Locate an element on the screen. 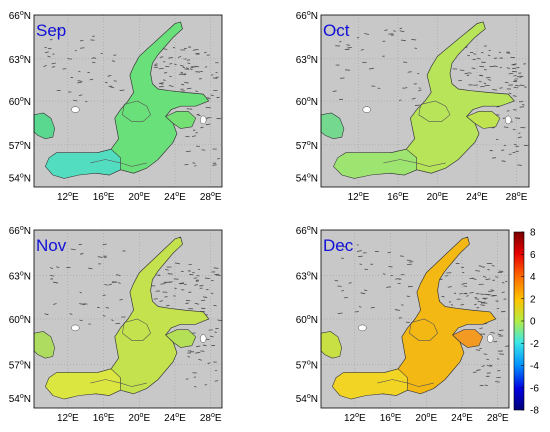  month-label: Oct is located at coordinates (336, 30).